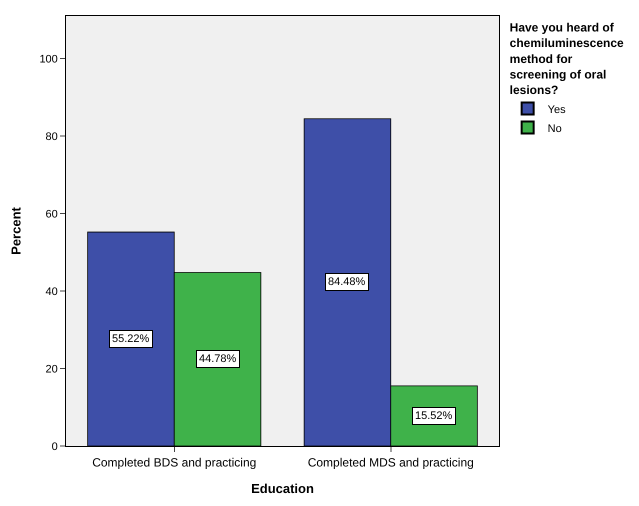 This screenshot has height=506, width=639. I want to click on y-tick-label: 40, so click(52, 292).